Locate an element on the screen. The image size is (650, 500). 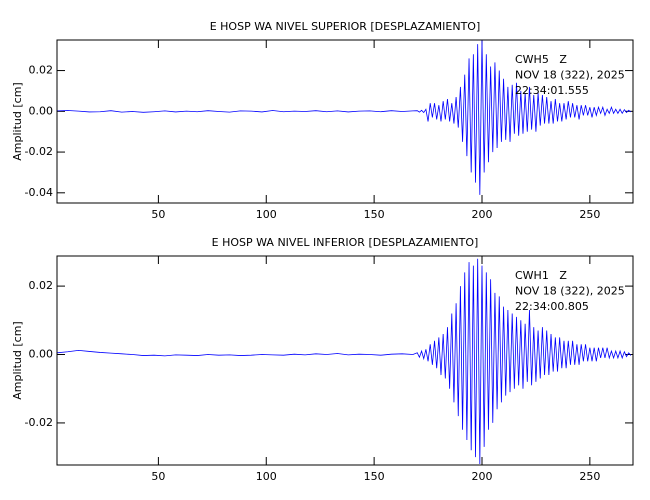
annotation: 22:34:01.555 is located at coordinates (552, 90).